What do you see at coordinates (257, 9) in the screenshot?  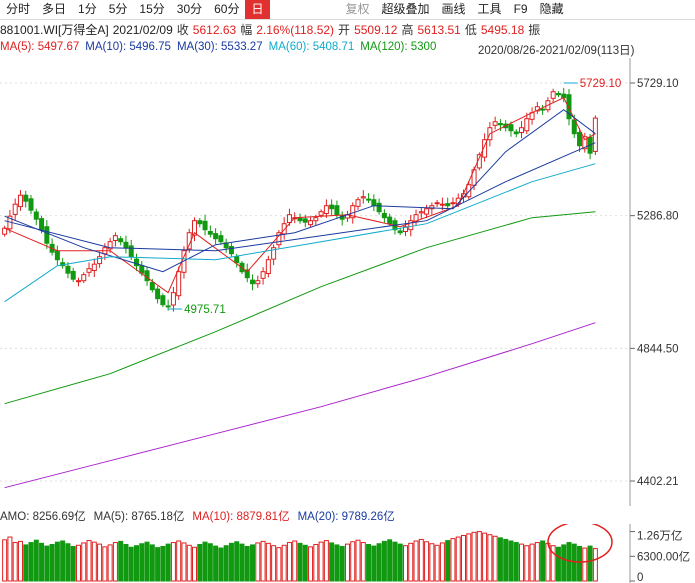 I see `toolbar-item-7: 日` at bounding box center [257, 9].